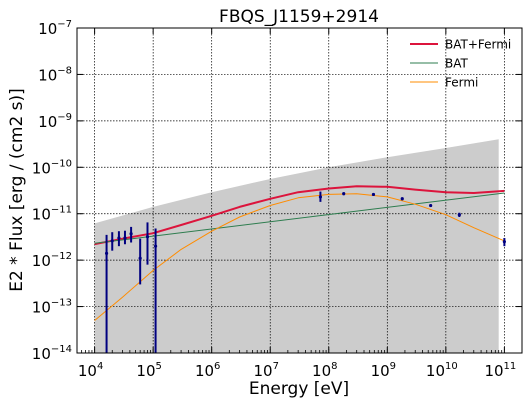  Describe the element at coordinates (148, 370) in the screenshot. I see `x-tick-label: 10⁵` at that location.